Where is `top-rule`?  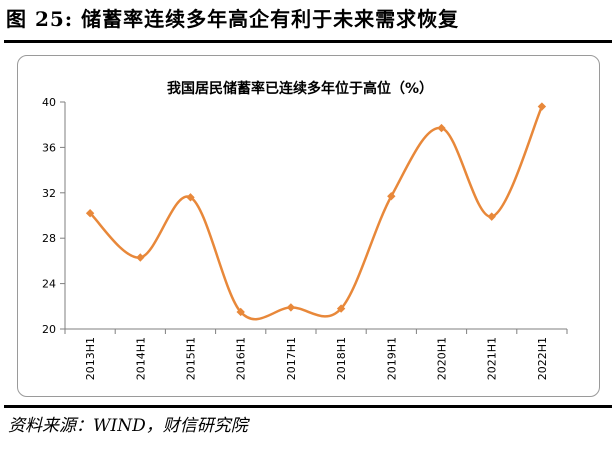 top-rule is located at coordinates (308, 41).